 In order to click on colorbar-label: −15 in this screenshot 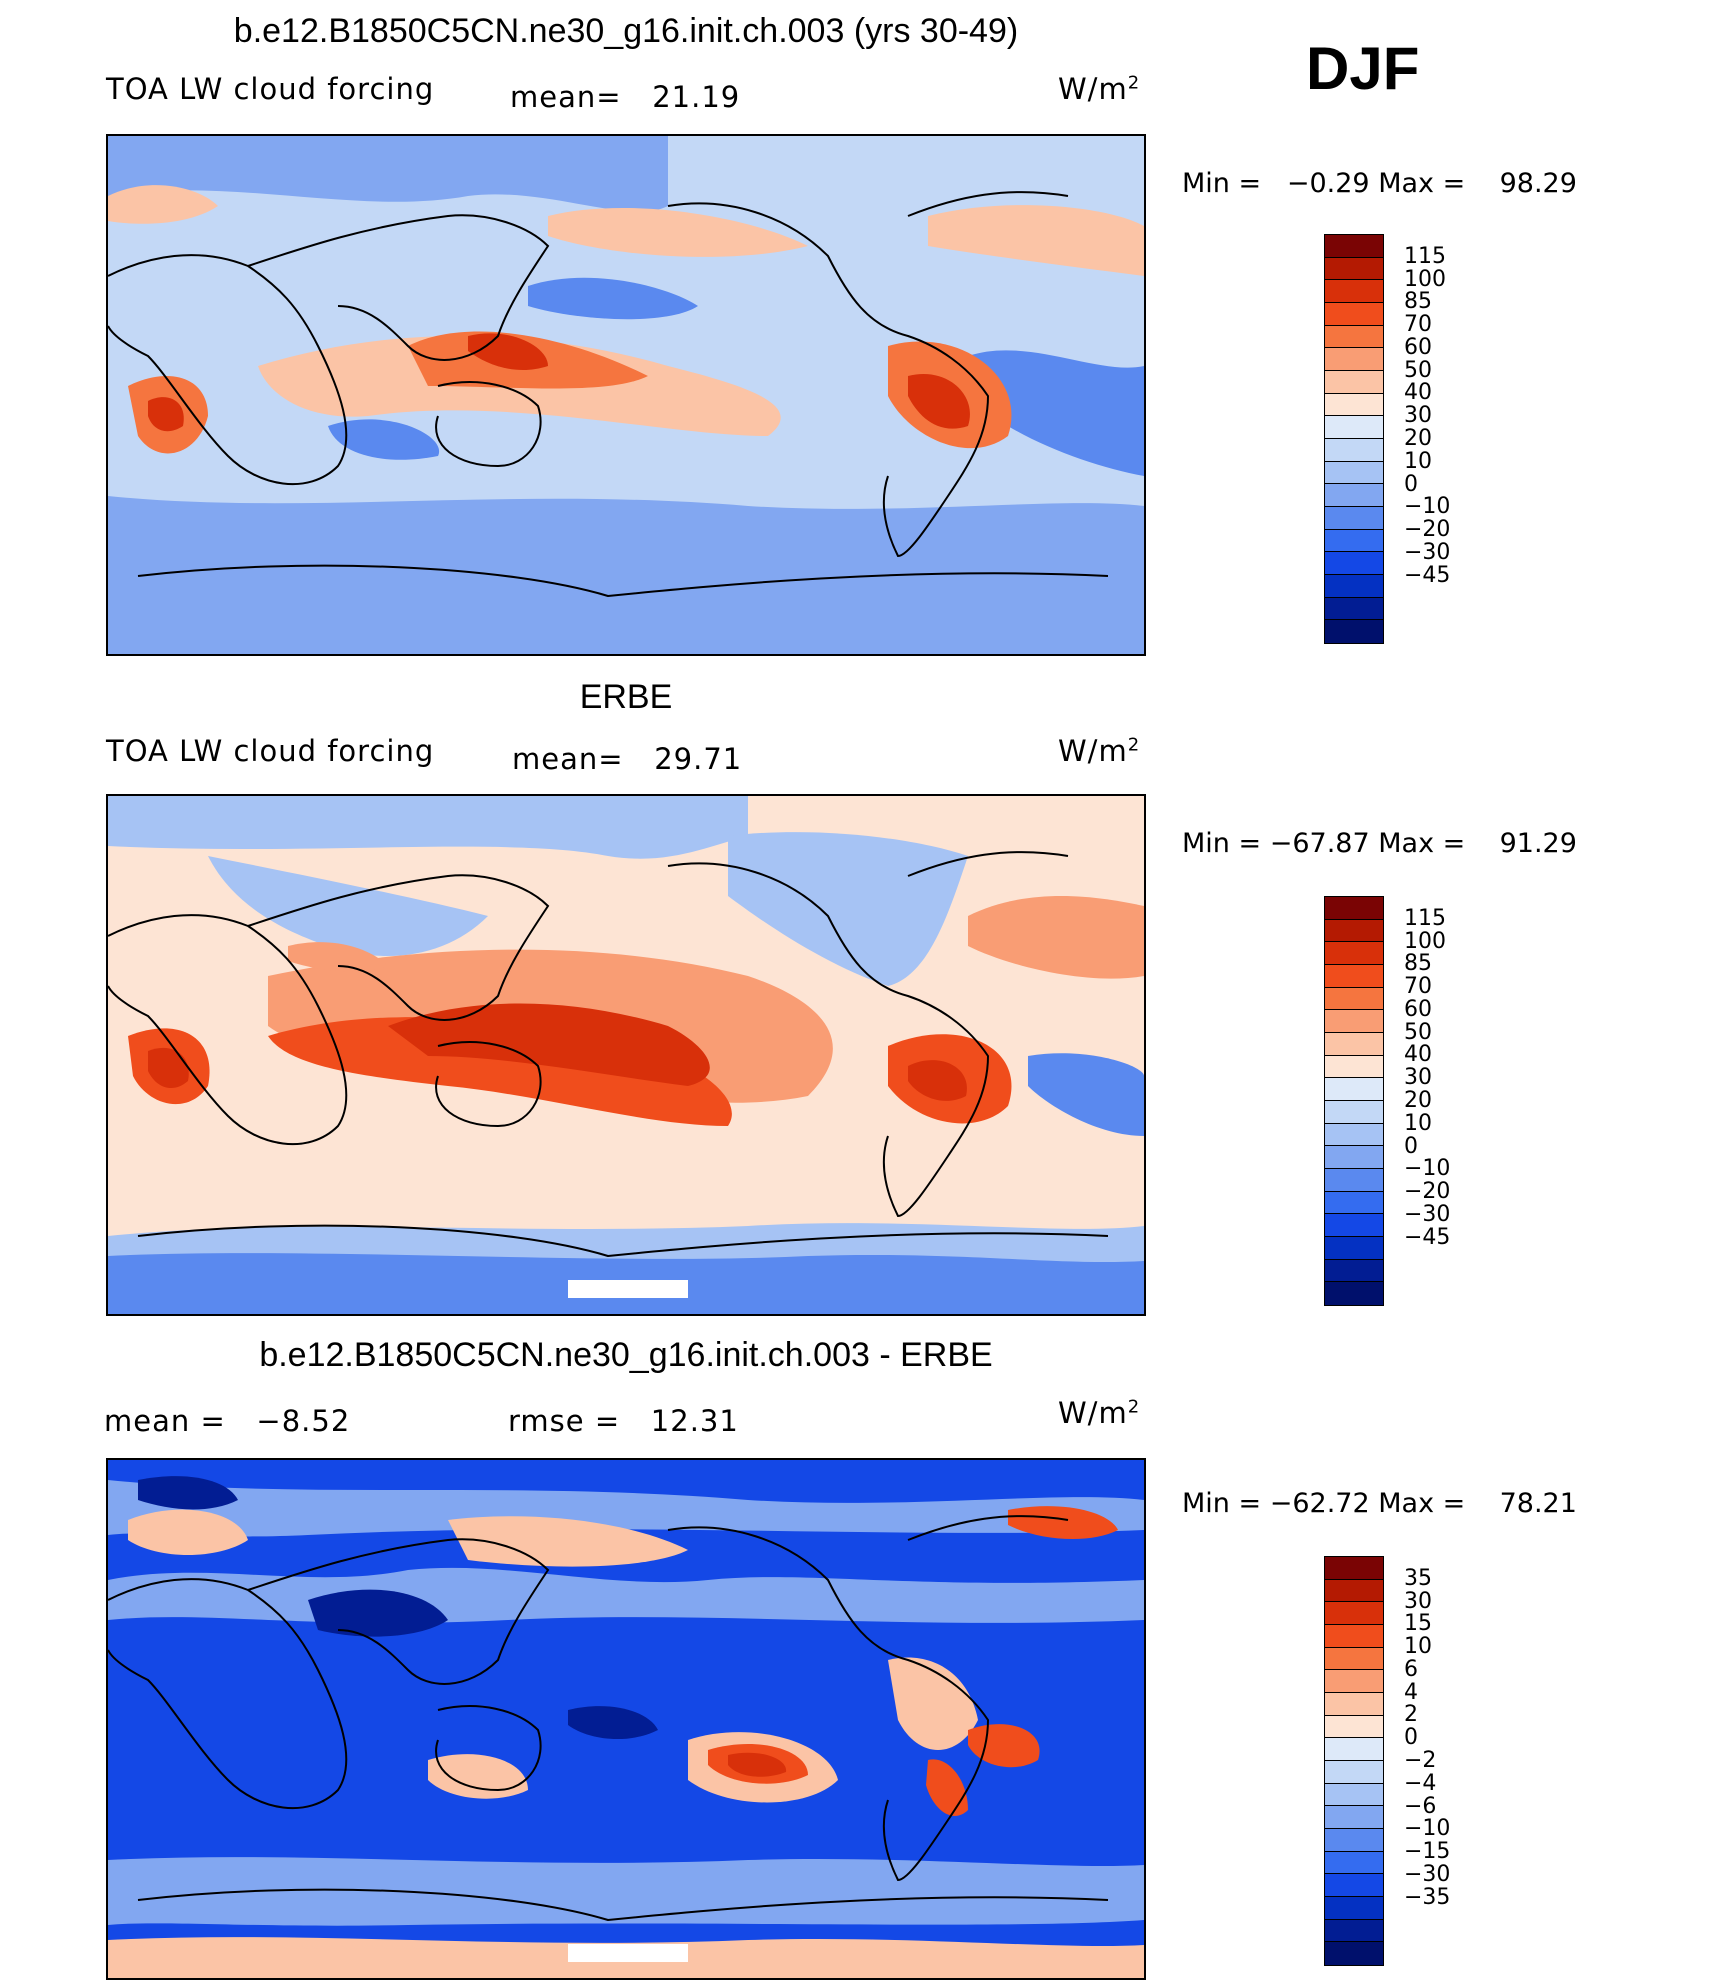, I will do `click(1427, 1852)`.